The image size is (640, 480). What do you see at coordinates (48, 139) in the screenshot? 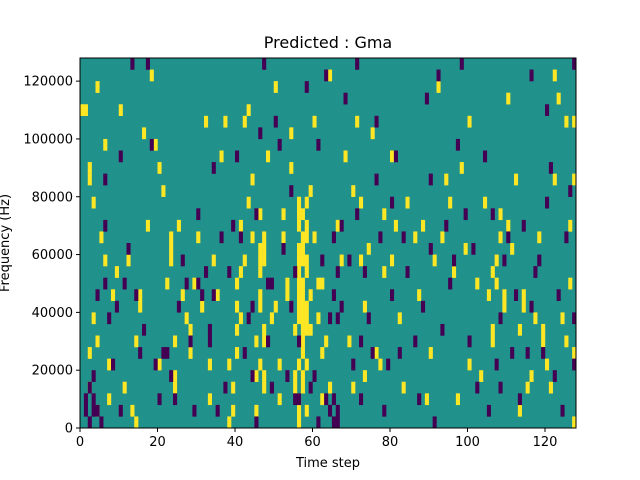
I see `y-tick-label: 100000` at bounding box center [48, 139].